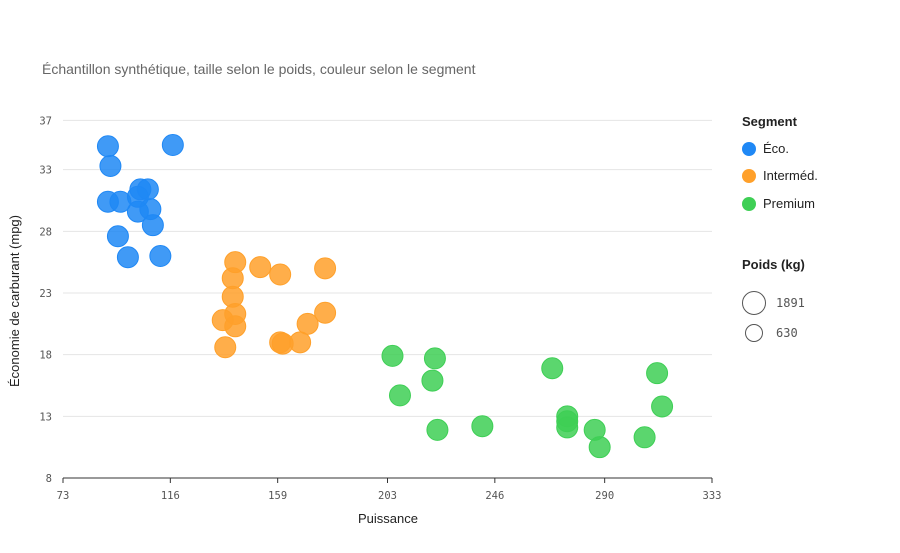  Describe the element at coordinates (712, 496) in the screenshot. I see `x-tick-label: 333` at that location.